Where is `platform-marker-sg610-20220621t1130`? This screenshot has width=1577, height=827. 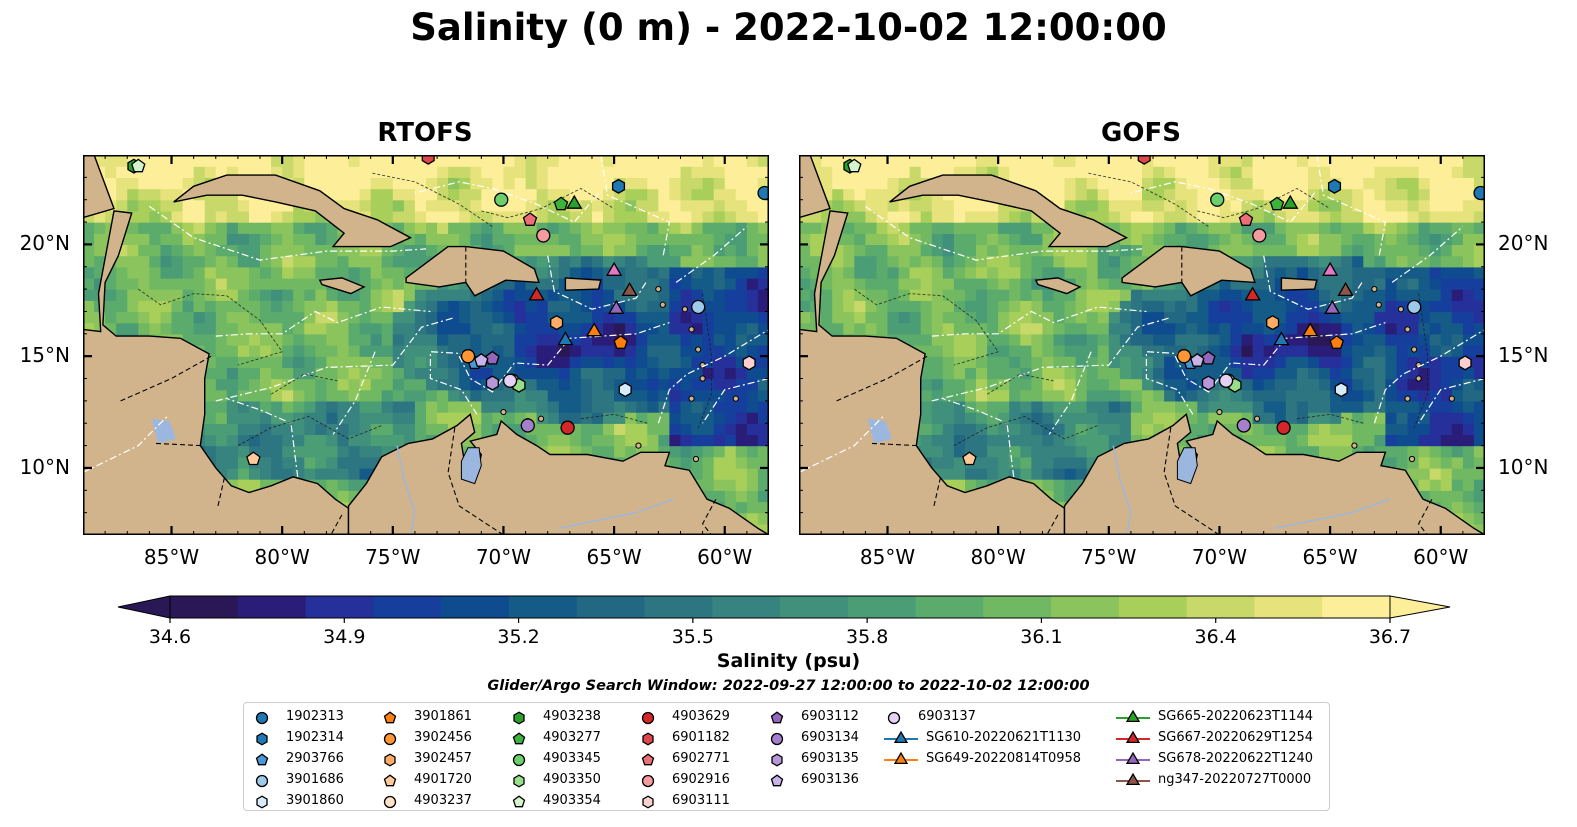 platform-marker-sg610-20220621t1130 is located at coordinates (1281, 338).